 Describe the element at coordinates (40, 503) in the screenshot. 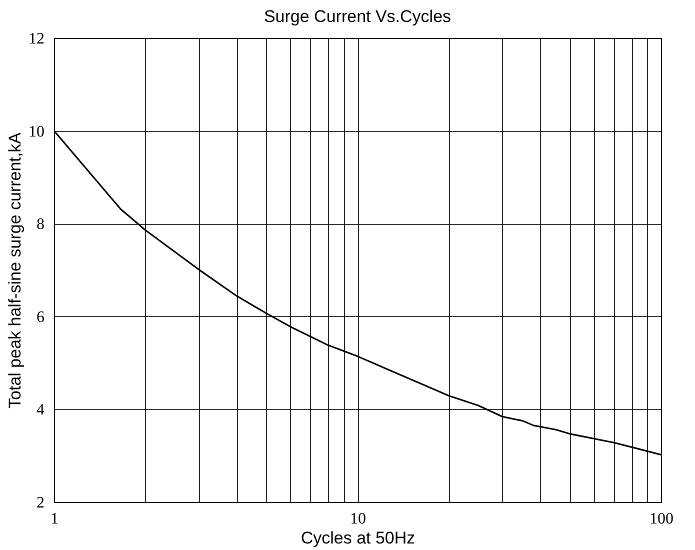

I see `y-tick-label: 2` at that location.